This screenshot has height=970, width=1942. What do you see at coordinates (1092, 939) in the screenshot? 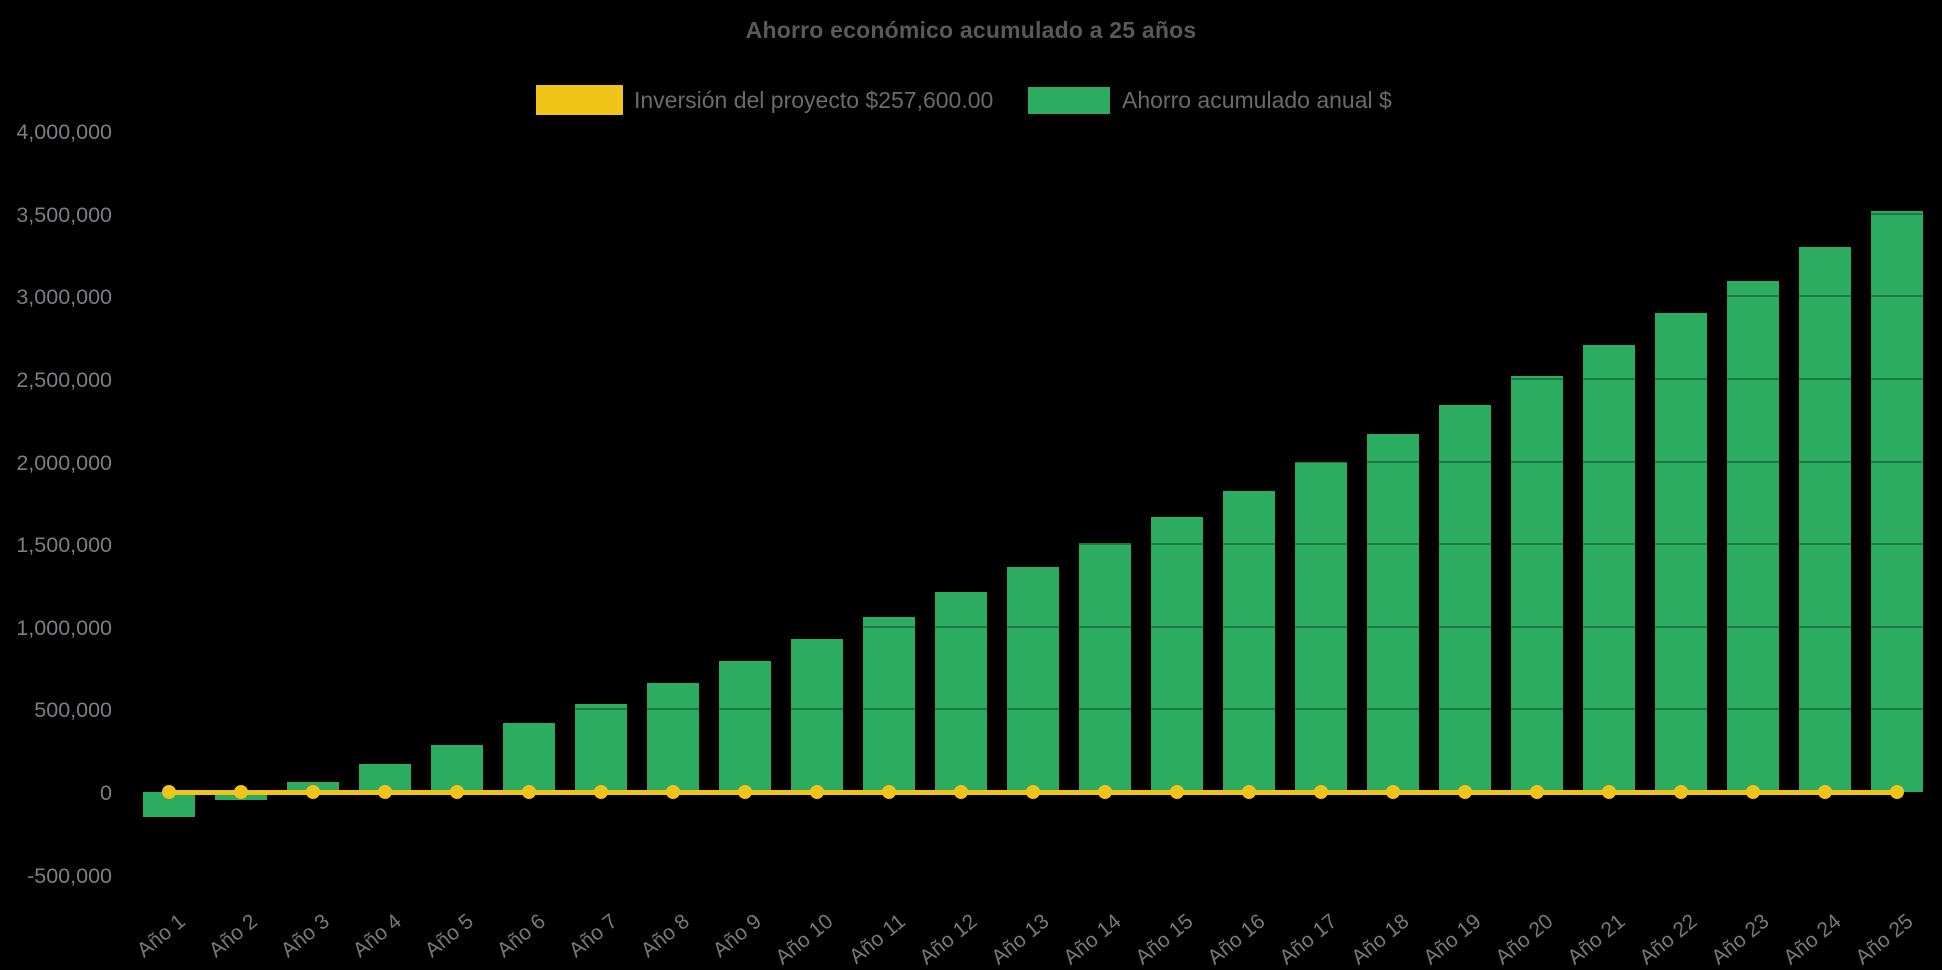
I see `x-axis-tick-label: Año 14` at bounding box center [1092, 939].